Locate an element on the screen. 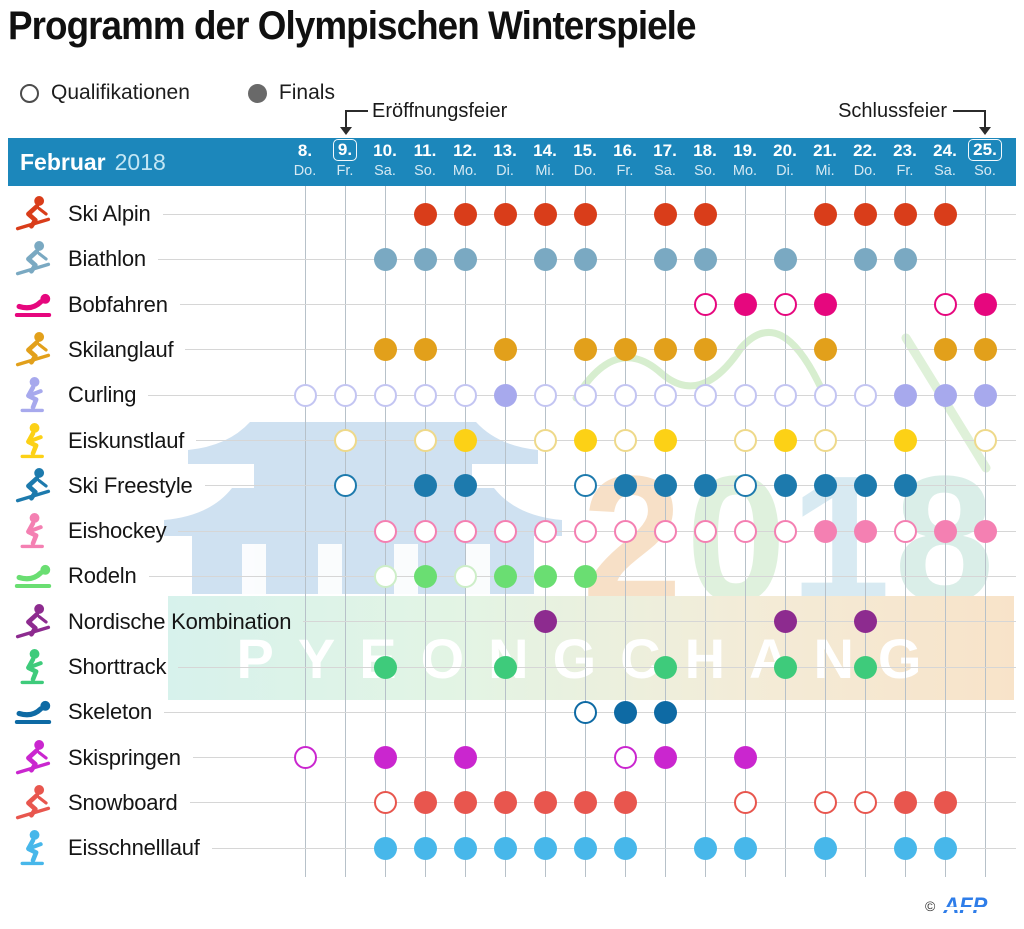  eiskunstlauf-icon is located at coordinates (36, 441).